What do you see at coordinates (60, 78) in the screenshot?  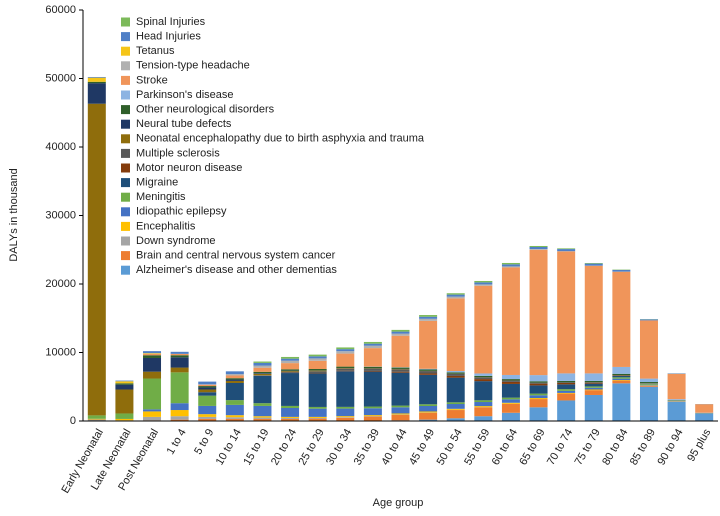 I see `y-tick-label: 50000` at bounding box center [60, 78].